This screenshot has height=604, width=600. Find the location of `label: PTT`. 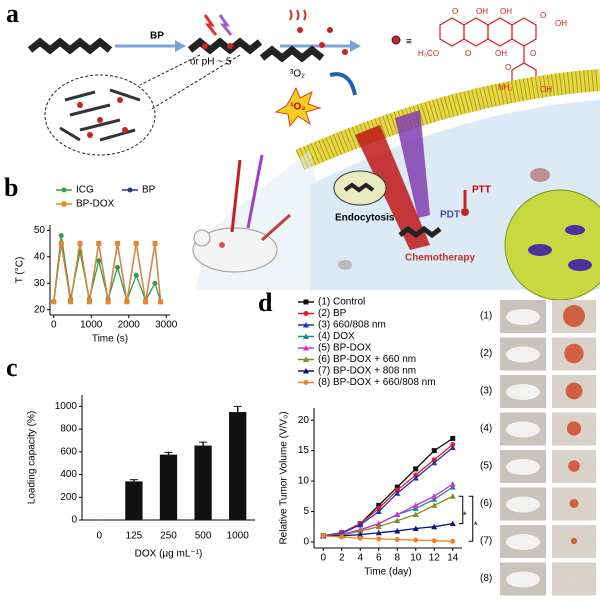

label: PTT is located at coordinates (481, 190).